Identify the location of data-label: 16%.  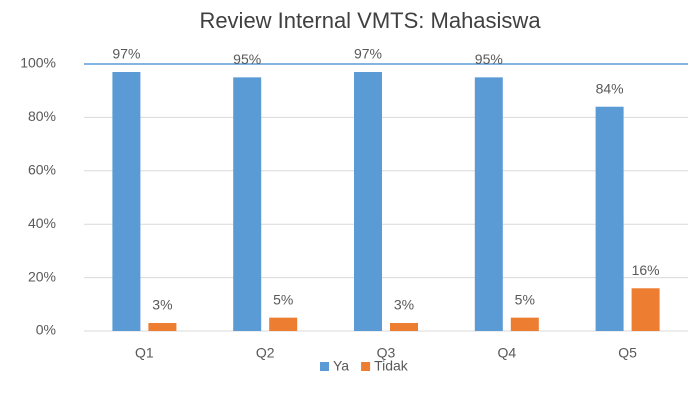
(646, 270).